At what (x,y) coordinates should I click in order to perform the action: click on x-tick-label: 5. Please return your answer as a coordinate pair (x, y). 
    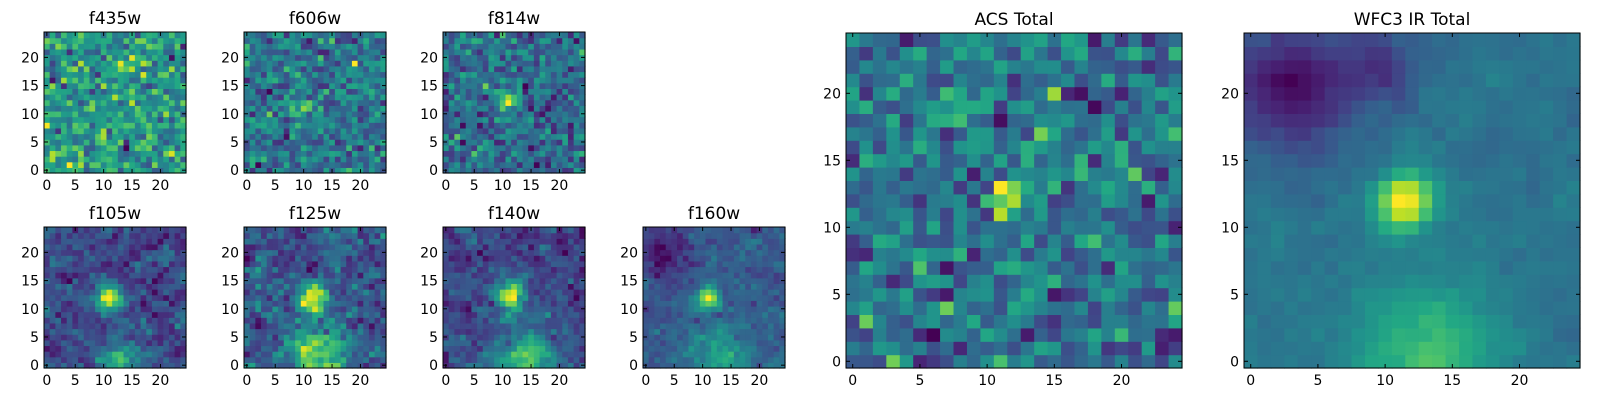
    Looking at the image, I should click on (275, 381).